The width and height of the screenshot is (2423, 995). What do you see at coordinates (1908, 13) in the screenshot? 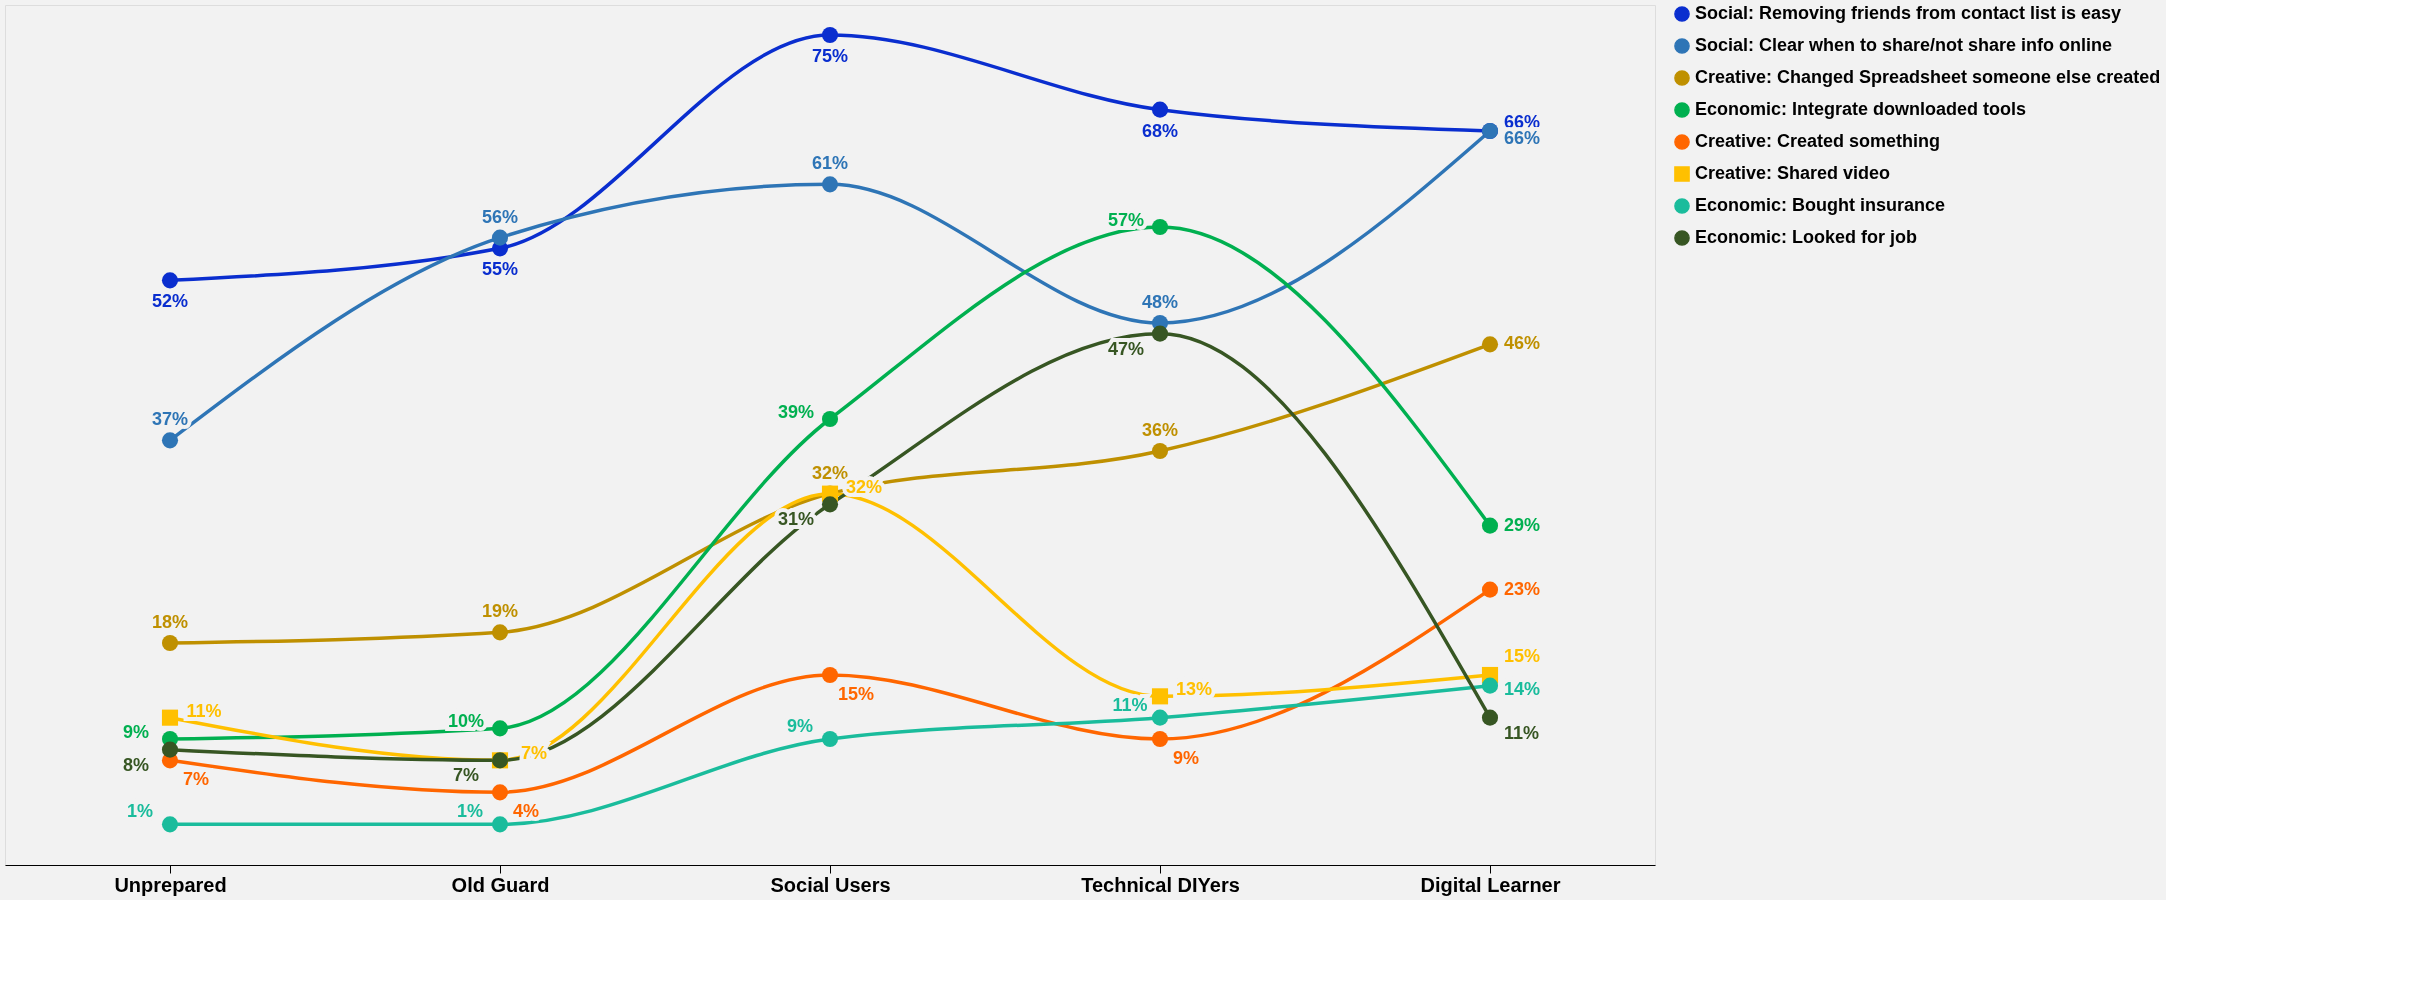
I see `legend-label: Social: Removing friends from contact list is easy` at bounding box center [1908, 13].